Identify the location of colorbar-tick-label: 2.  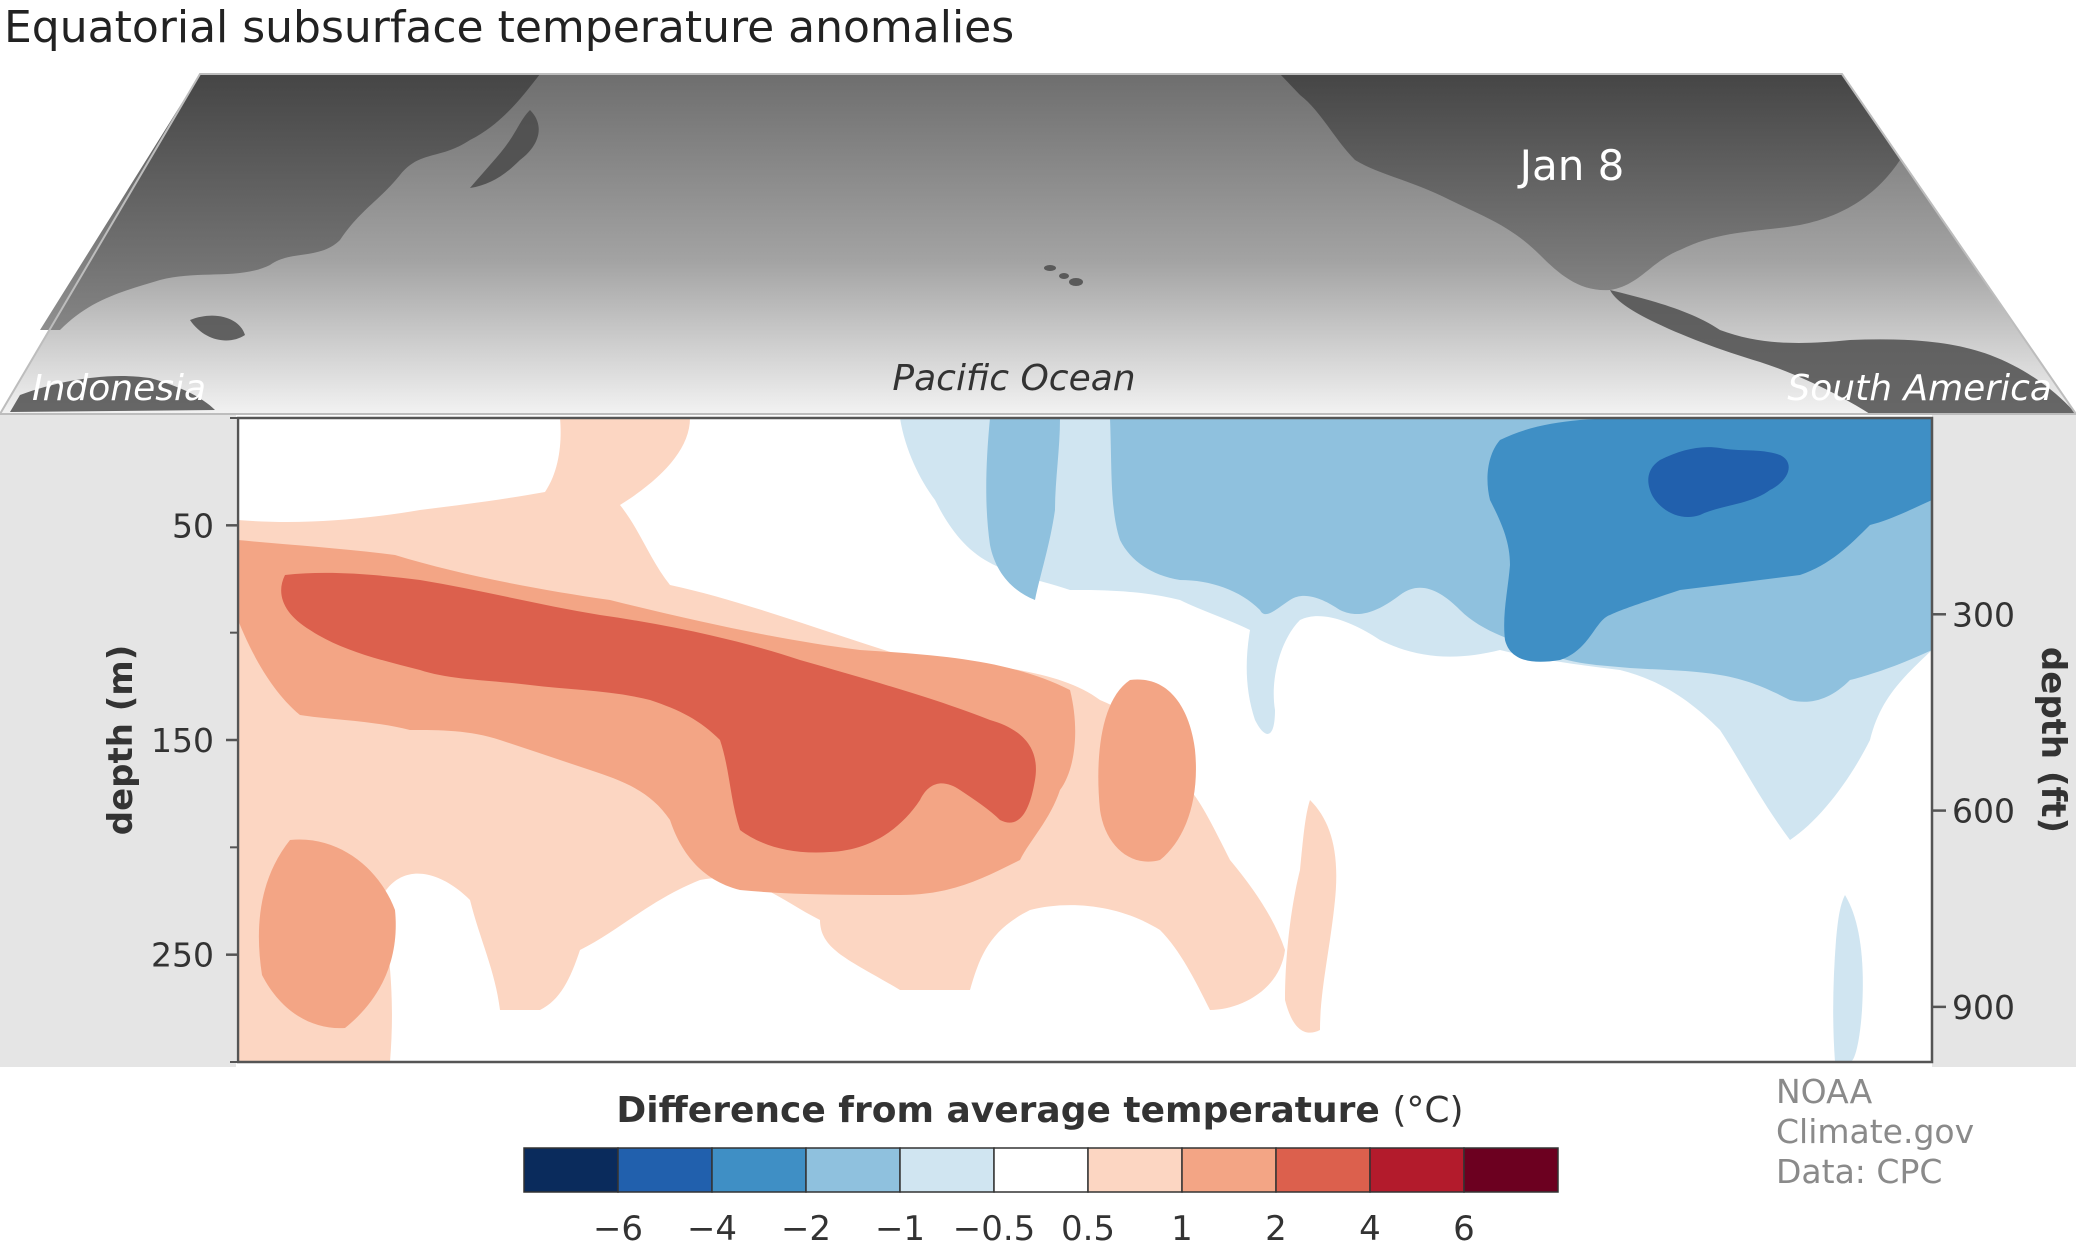
(1276, 1229).